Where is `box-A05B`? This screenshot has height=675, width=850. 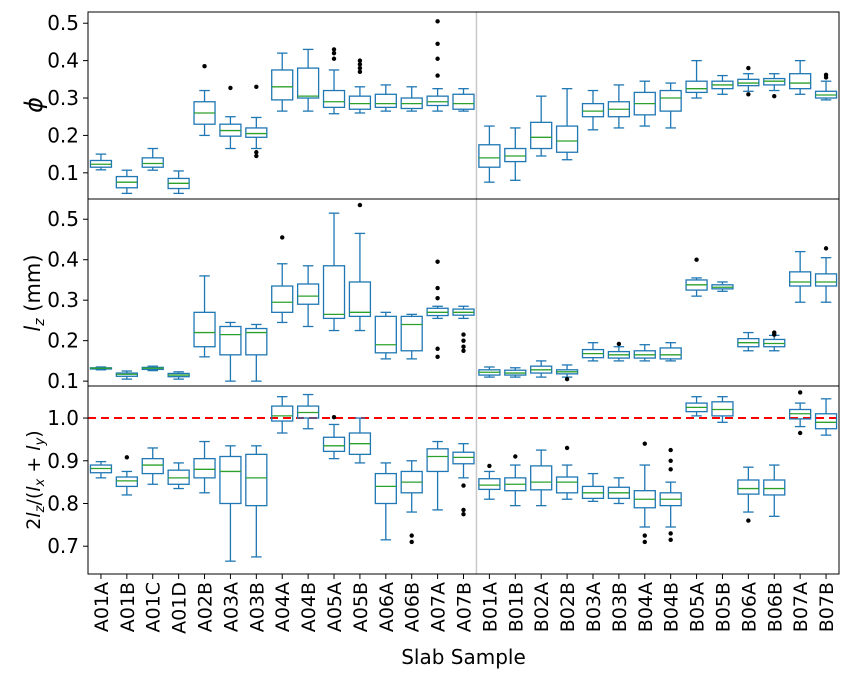
box-A05B is located at coordinates (360, 440).